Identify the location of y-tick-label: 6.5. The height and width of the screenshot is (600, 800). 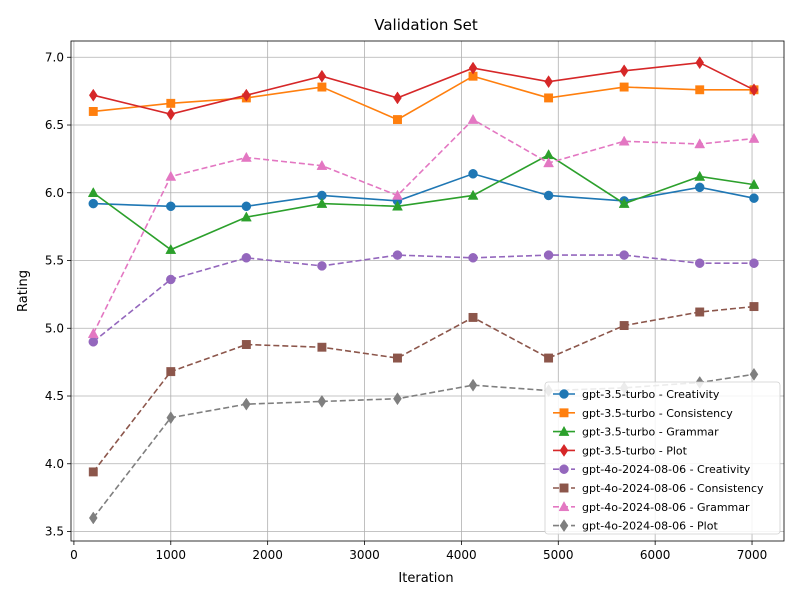
(54, 125).